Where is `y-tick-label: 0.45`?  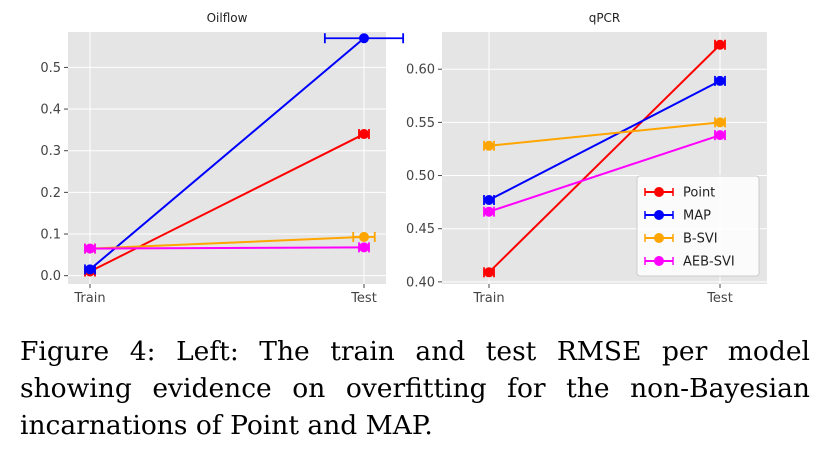
y-tick-label: 0.45 is located at coordinates (420, 229).